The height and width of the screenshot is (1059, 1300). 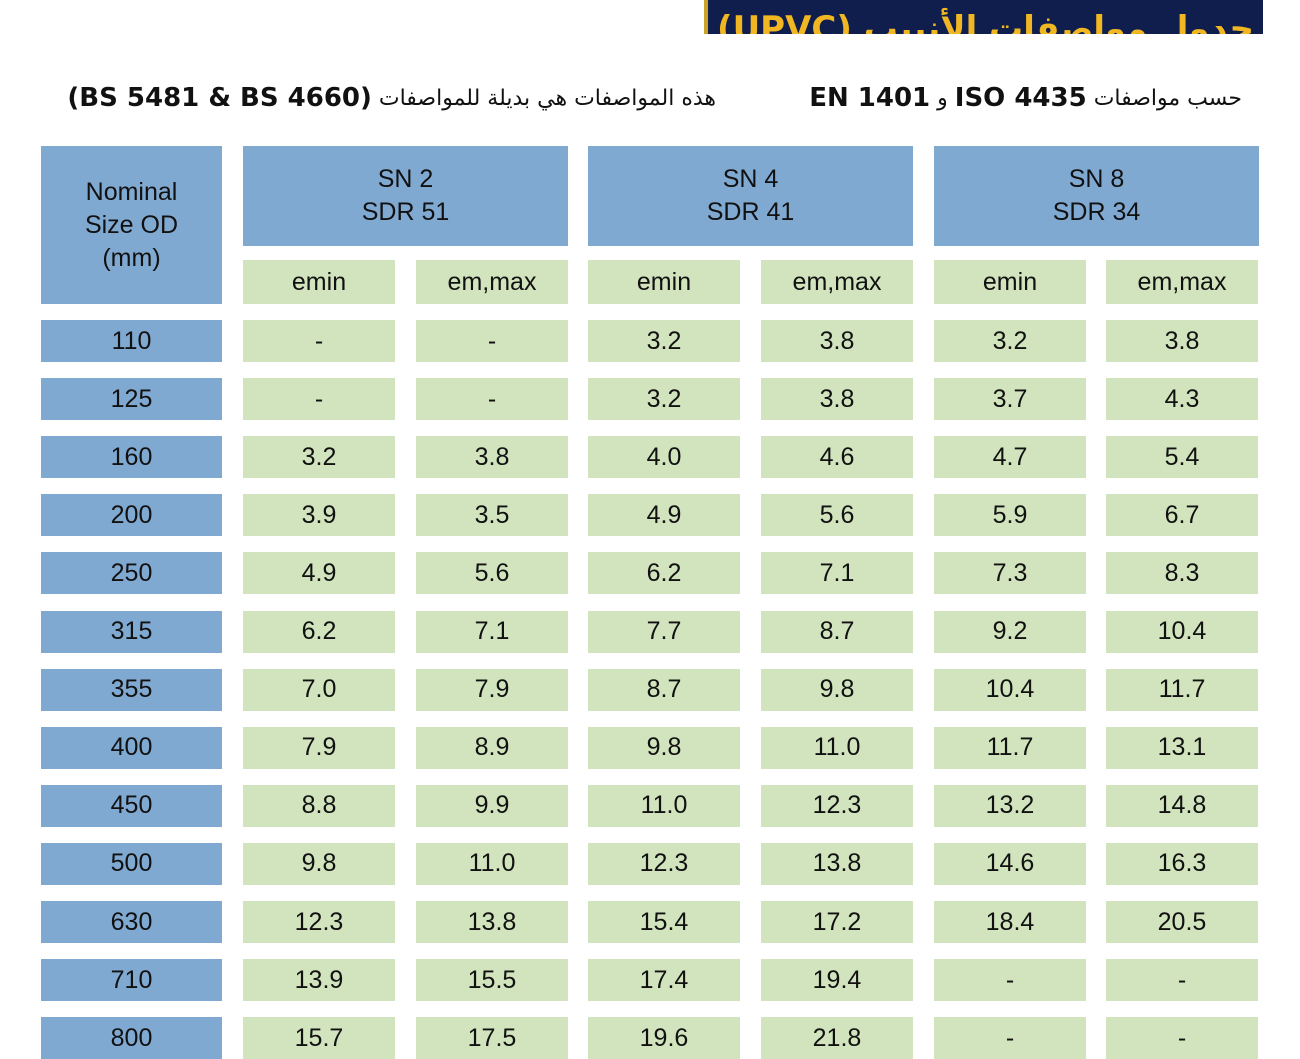 I want to click on row-size-cell: 400, so click(x=131, y=747).